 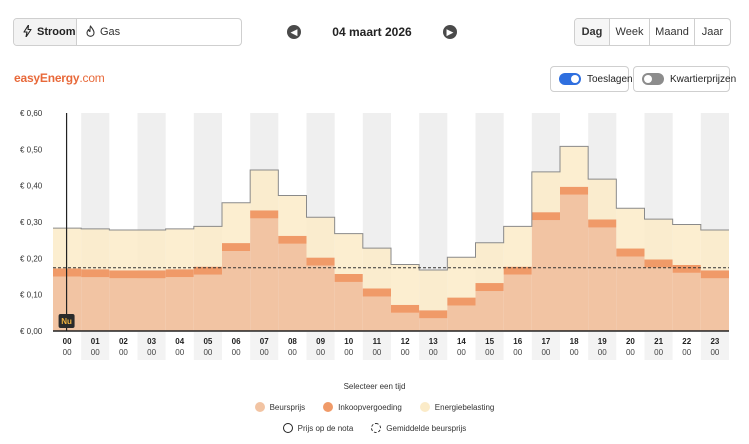 I want to click on gas-label: Gas, so click(x=110, y=32).